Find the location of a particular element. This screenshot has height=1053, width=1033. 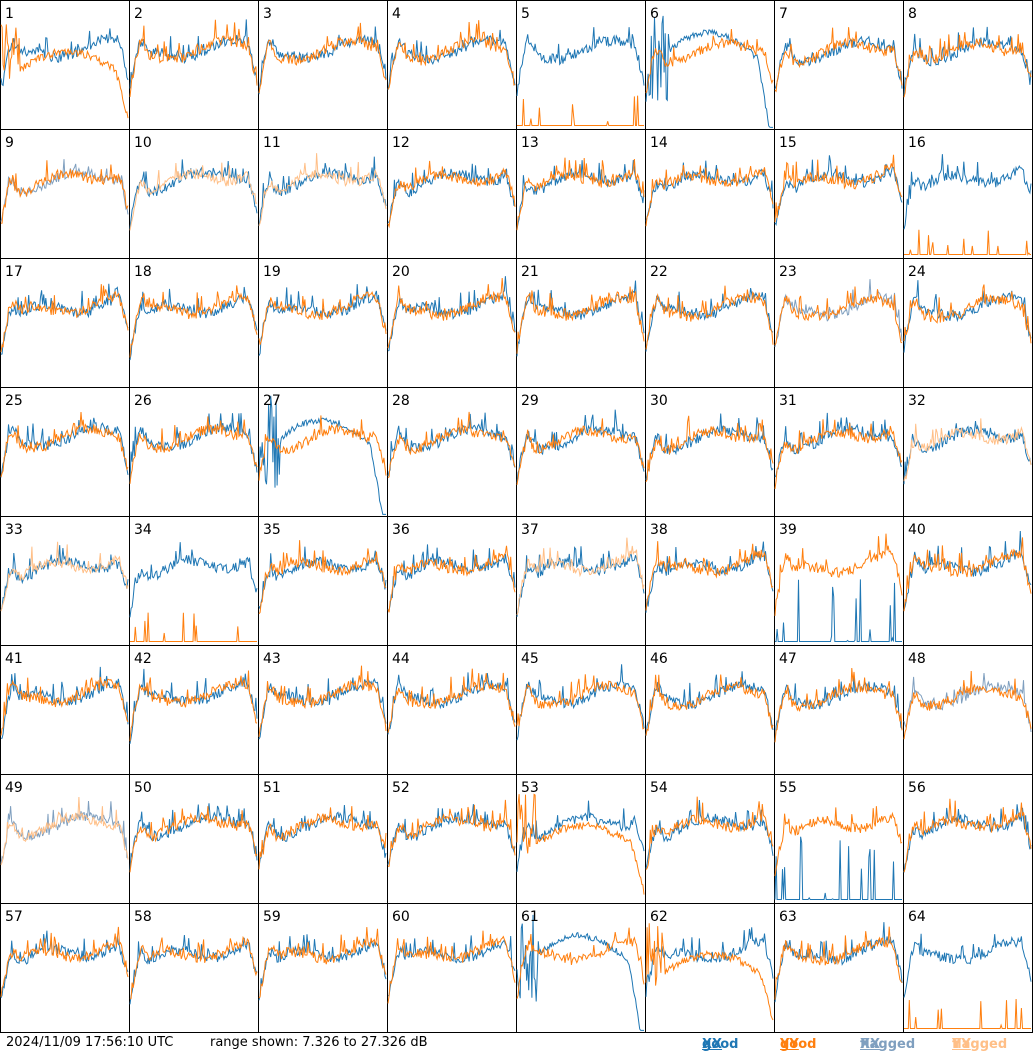

panel-label-48: 48 is located at coordinates (917, 659).